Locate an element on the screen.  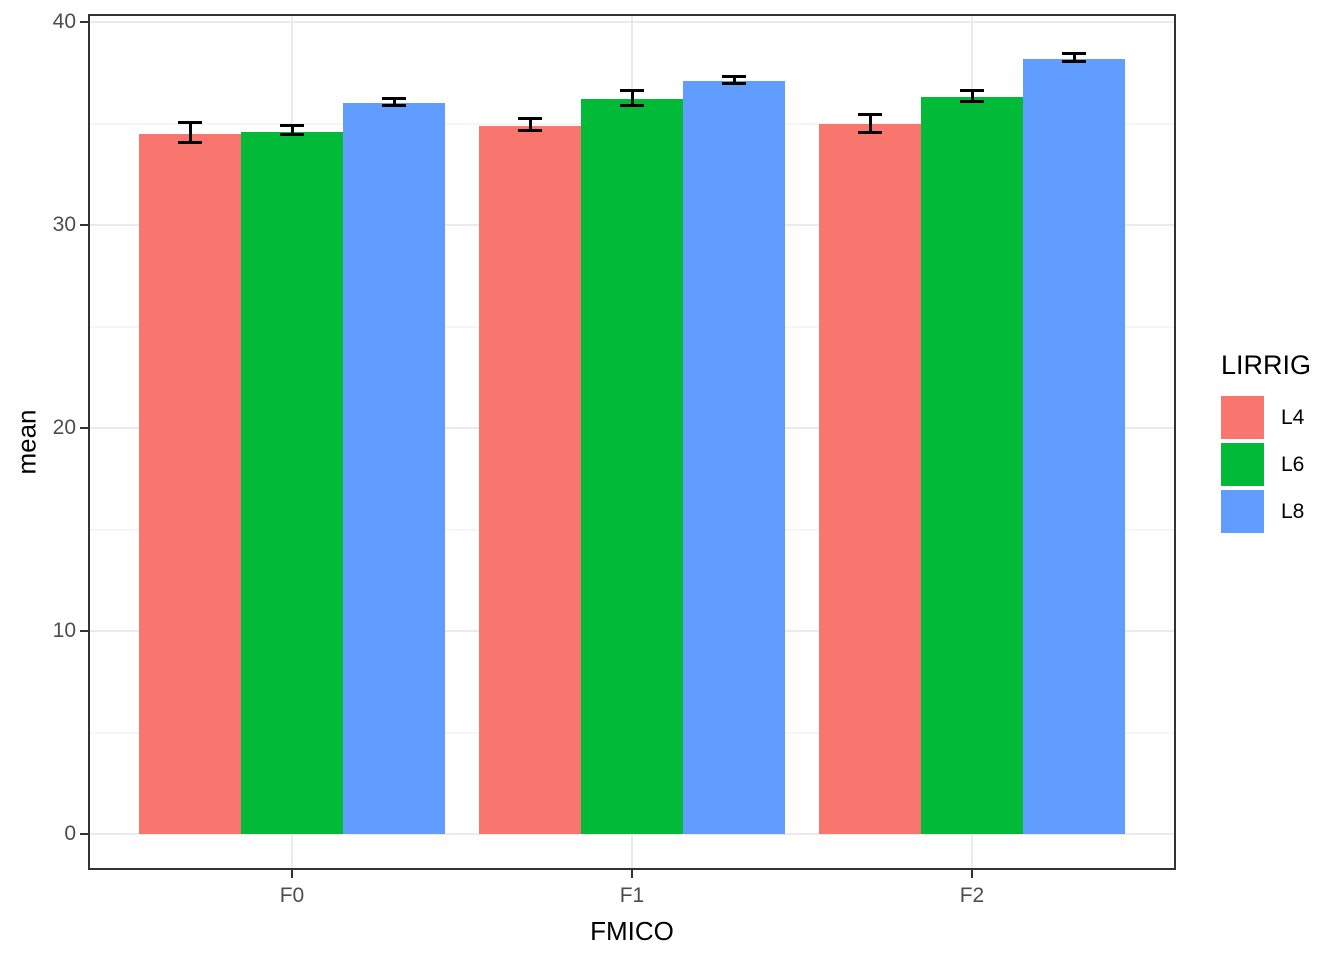
legend-label: L6 is located at coordinates (1293, 464).